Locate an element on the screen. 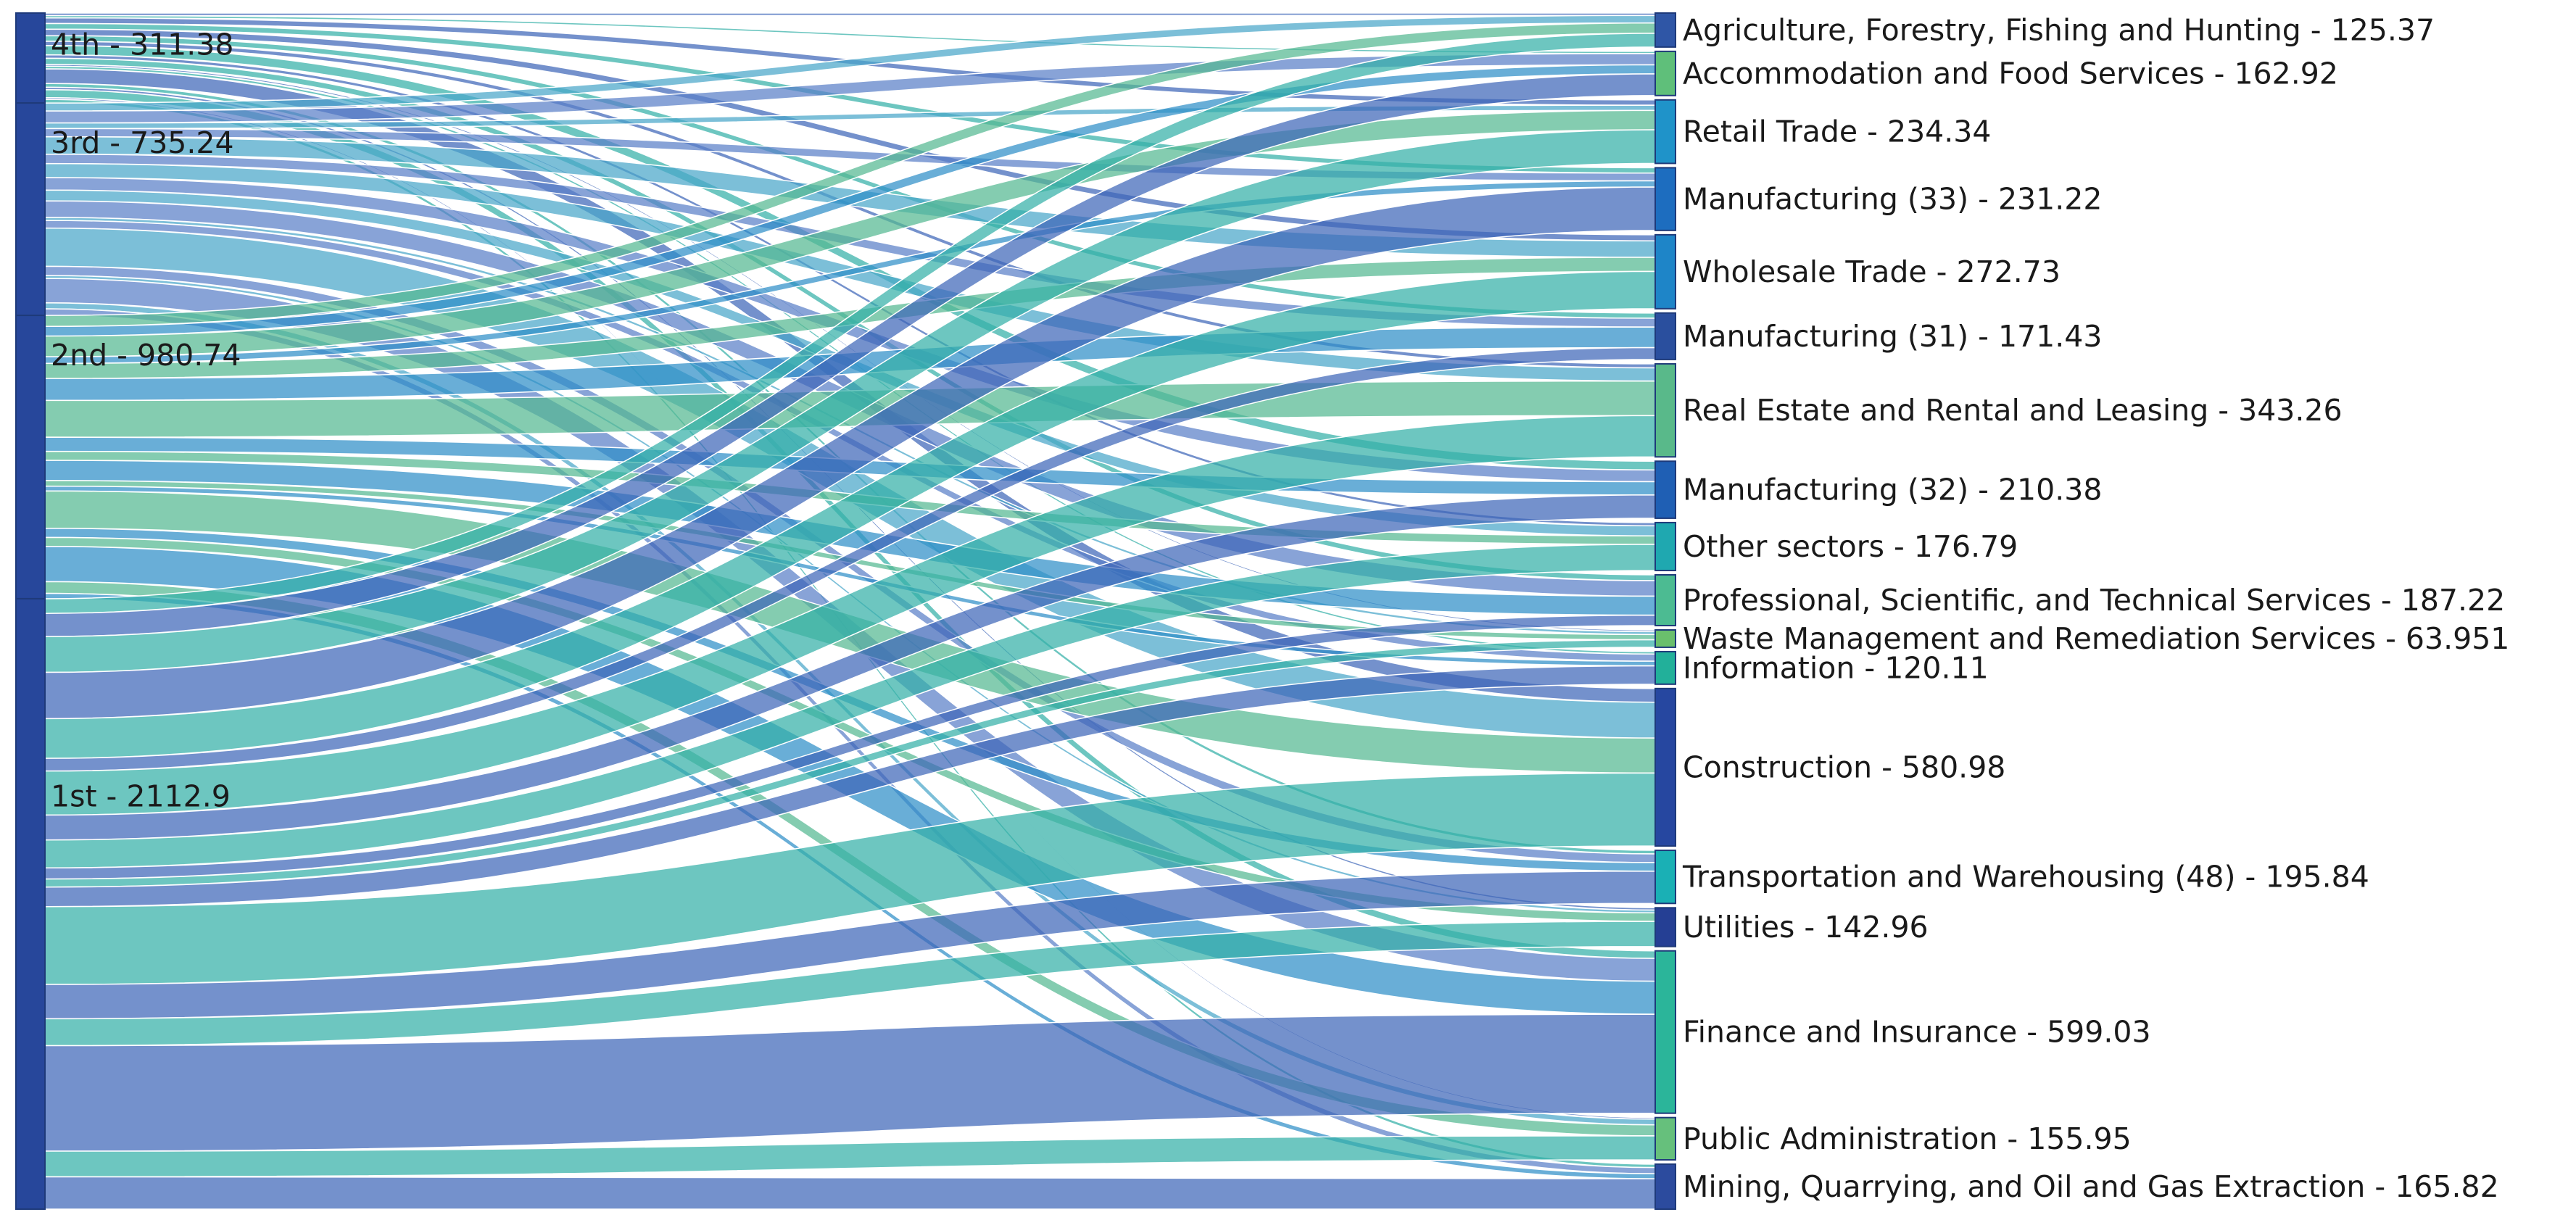 Image resolution: width=2576 pixels, height=1220 pixels. target-label: Finance and Insurance - 599.03 is located at coordinates (1917, 1032).